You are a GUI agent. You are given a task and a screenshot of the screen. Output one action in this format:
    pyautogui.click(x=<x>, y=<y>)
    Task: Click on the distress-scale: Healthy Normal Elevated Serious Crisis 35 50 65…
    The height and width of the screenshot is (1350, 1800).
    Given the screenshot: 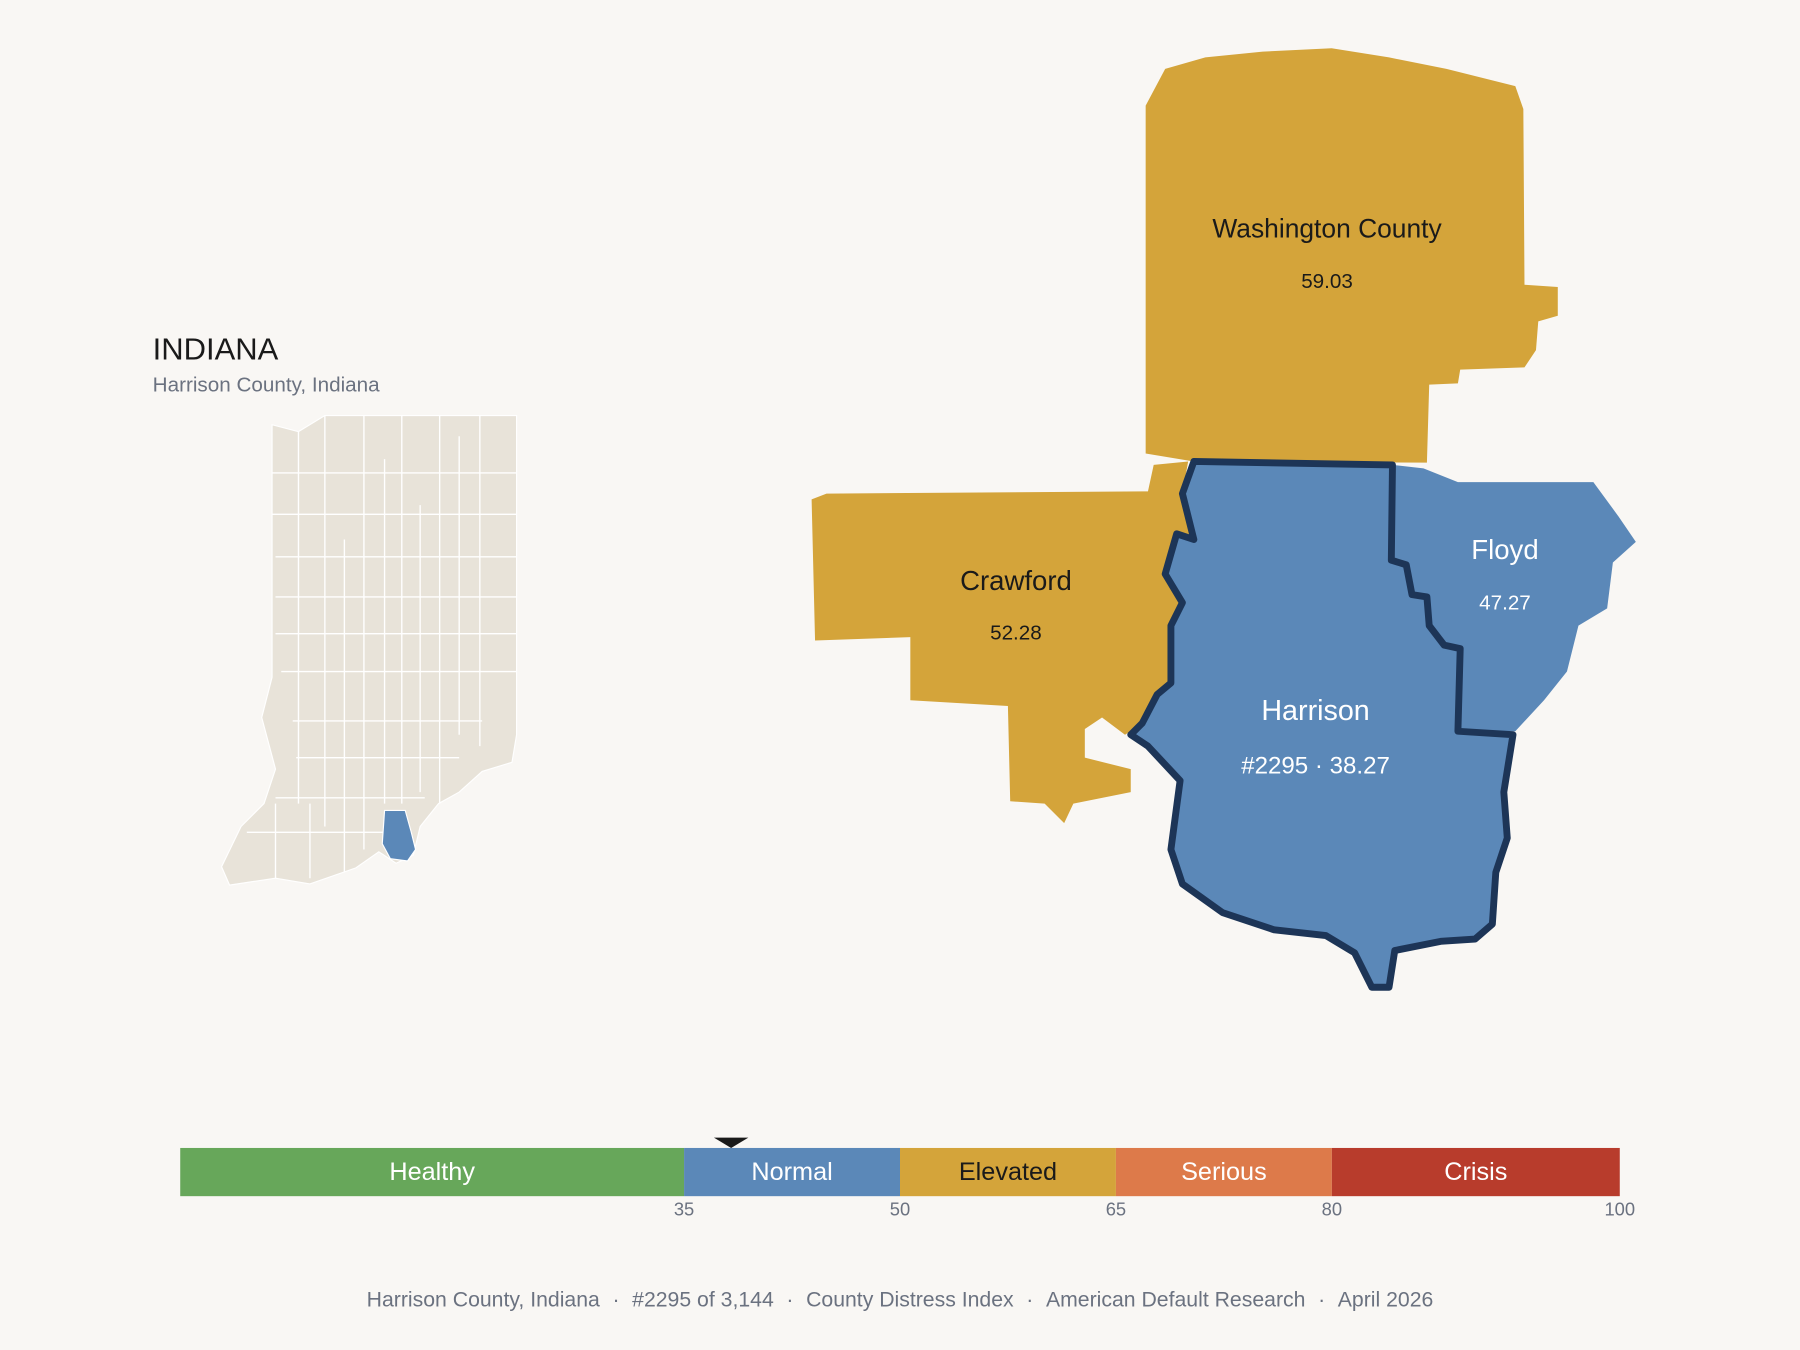 What is the action you would take?
    pyautogui.click(x=907, y=1178)
    